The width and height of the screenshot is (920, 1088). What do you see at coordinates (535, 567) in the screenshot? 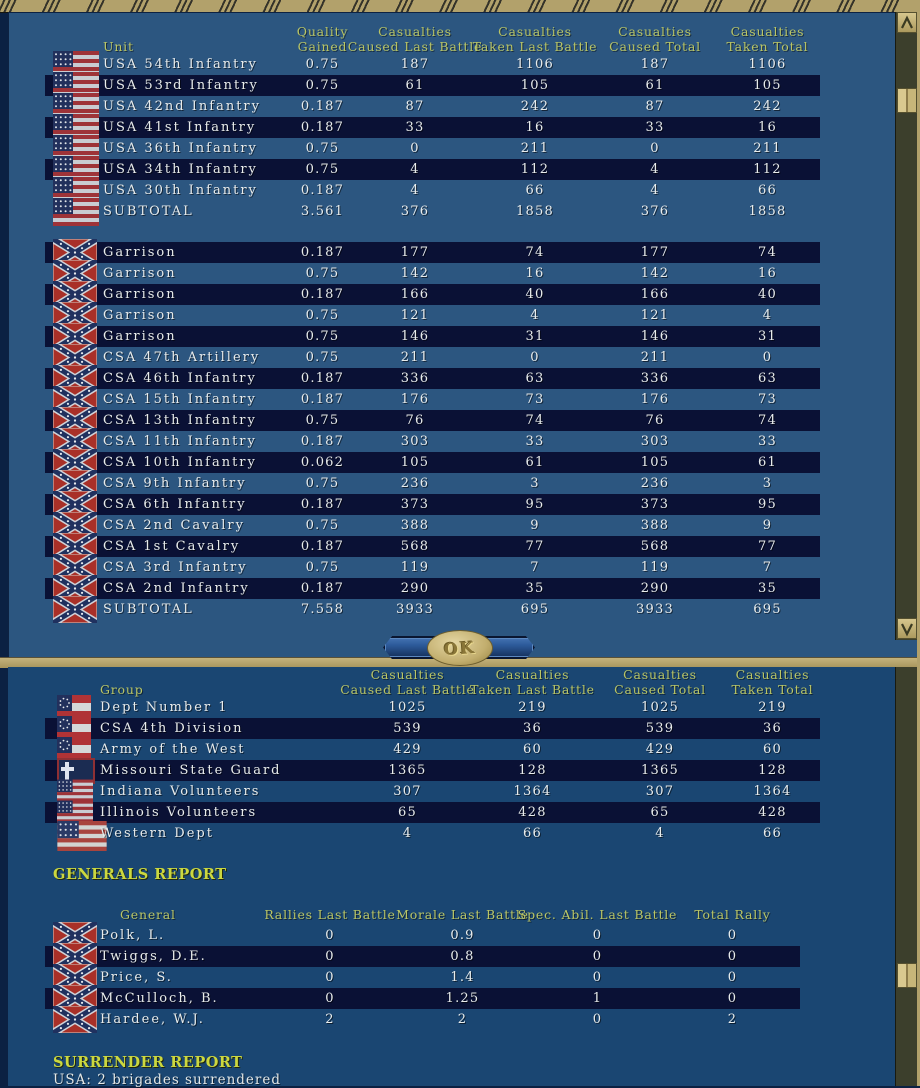
I see `unit-row-value: 7` at bounding box center [535, 567].